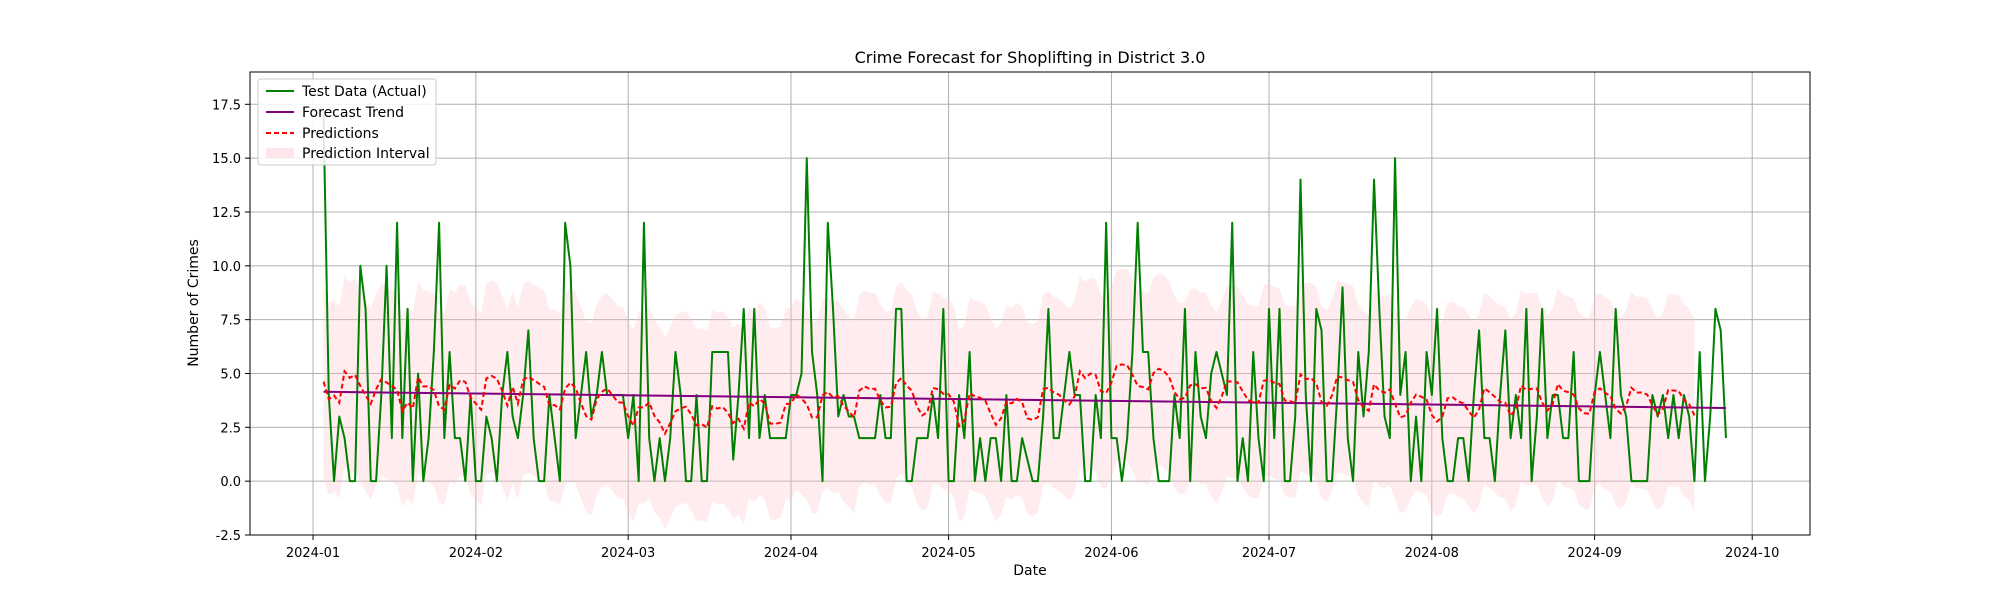  What do you see at coordinates (194, 303) in the screenshot?
I see `y-axis-label: Number of Crimes` at bounding box center [194, 303].